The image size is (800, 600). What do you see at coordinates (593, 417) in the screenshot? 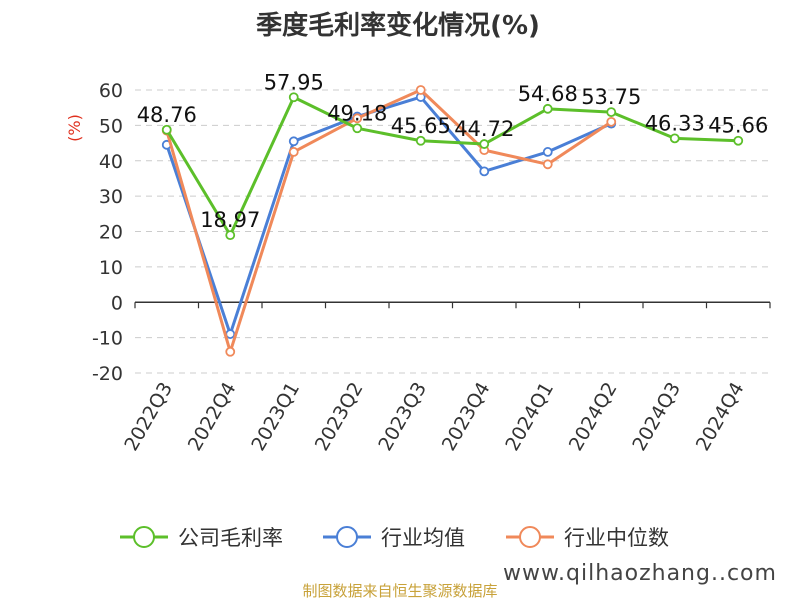
I see `x-tick-label: 2024Q2` at bounding box center [593, 417].